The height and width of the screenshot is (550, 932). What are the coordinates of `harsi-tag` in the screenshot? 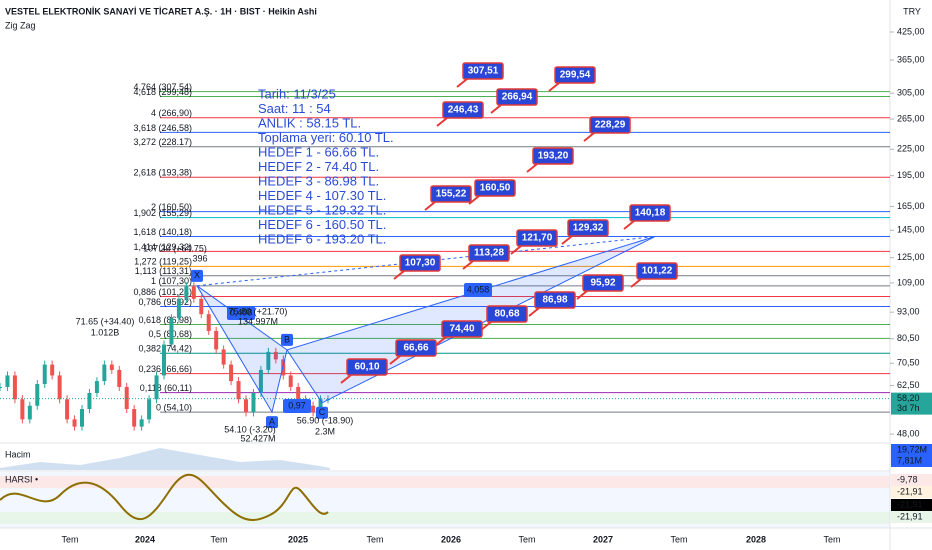 It's located at (911, 517).